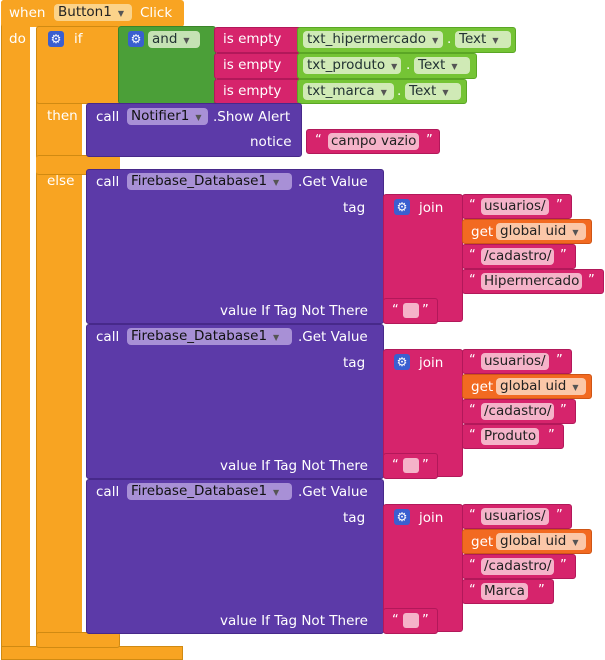  I want to click on and-dropdown: and ▼, so click(174, 39).